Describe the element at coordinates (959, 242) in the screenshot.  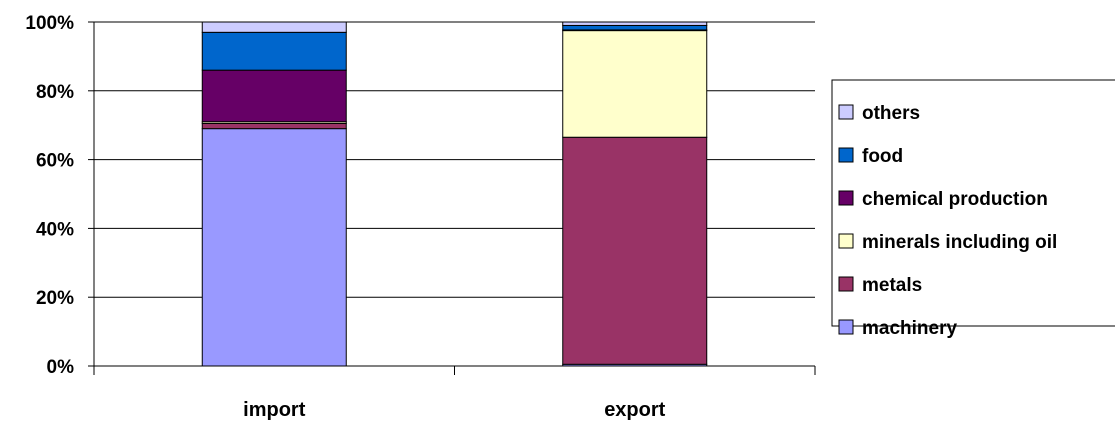
I see `legend-label: minerals including oil` at that location.